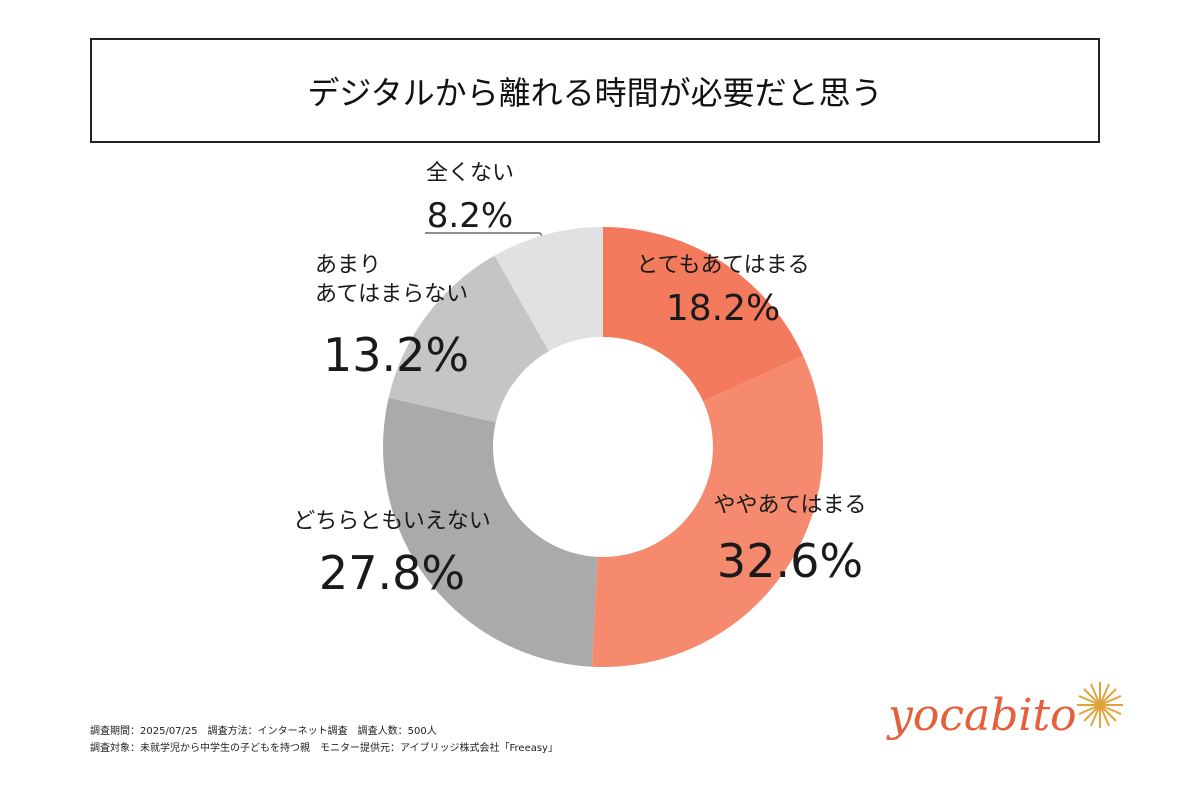  What do you see at coordinates (470, 173) in the screenshot?
I see `category-label: 全くない` at bounding box center [470, 173].